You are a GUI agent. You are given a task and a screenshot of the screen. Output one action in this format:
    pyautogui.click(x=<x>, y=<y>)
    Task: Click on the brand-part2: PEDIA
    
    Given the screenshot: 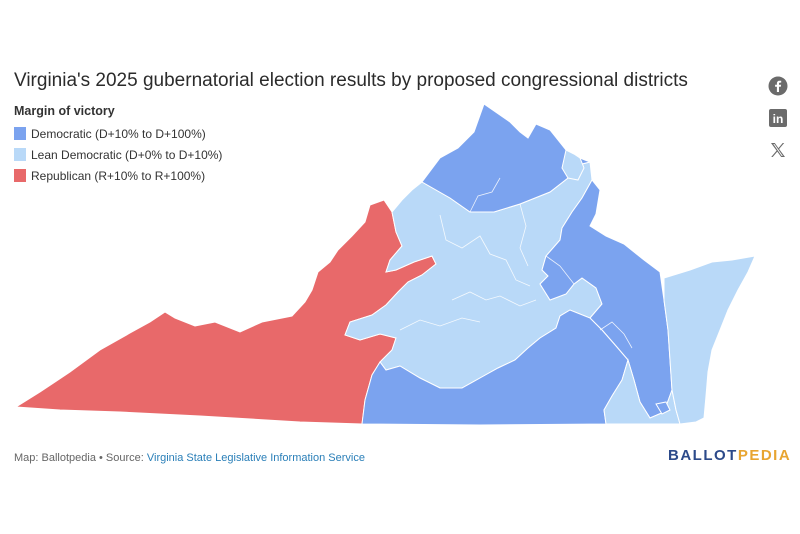 What is the action you would take?
    pyautogui.click(x=764, y=455)
    